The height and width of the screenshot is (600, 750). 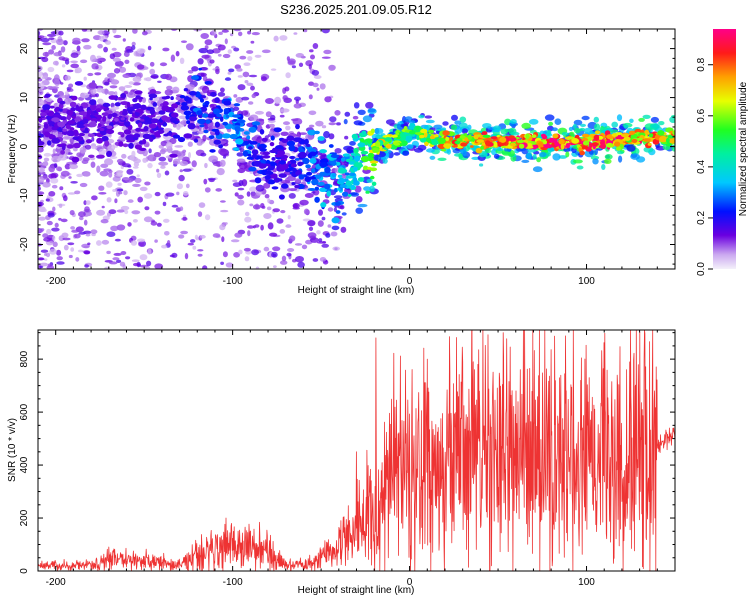 I want to click on x-tick-label: 0, so click(x=410, y=281).